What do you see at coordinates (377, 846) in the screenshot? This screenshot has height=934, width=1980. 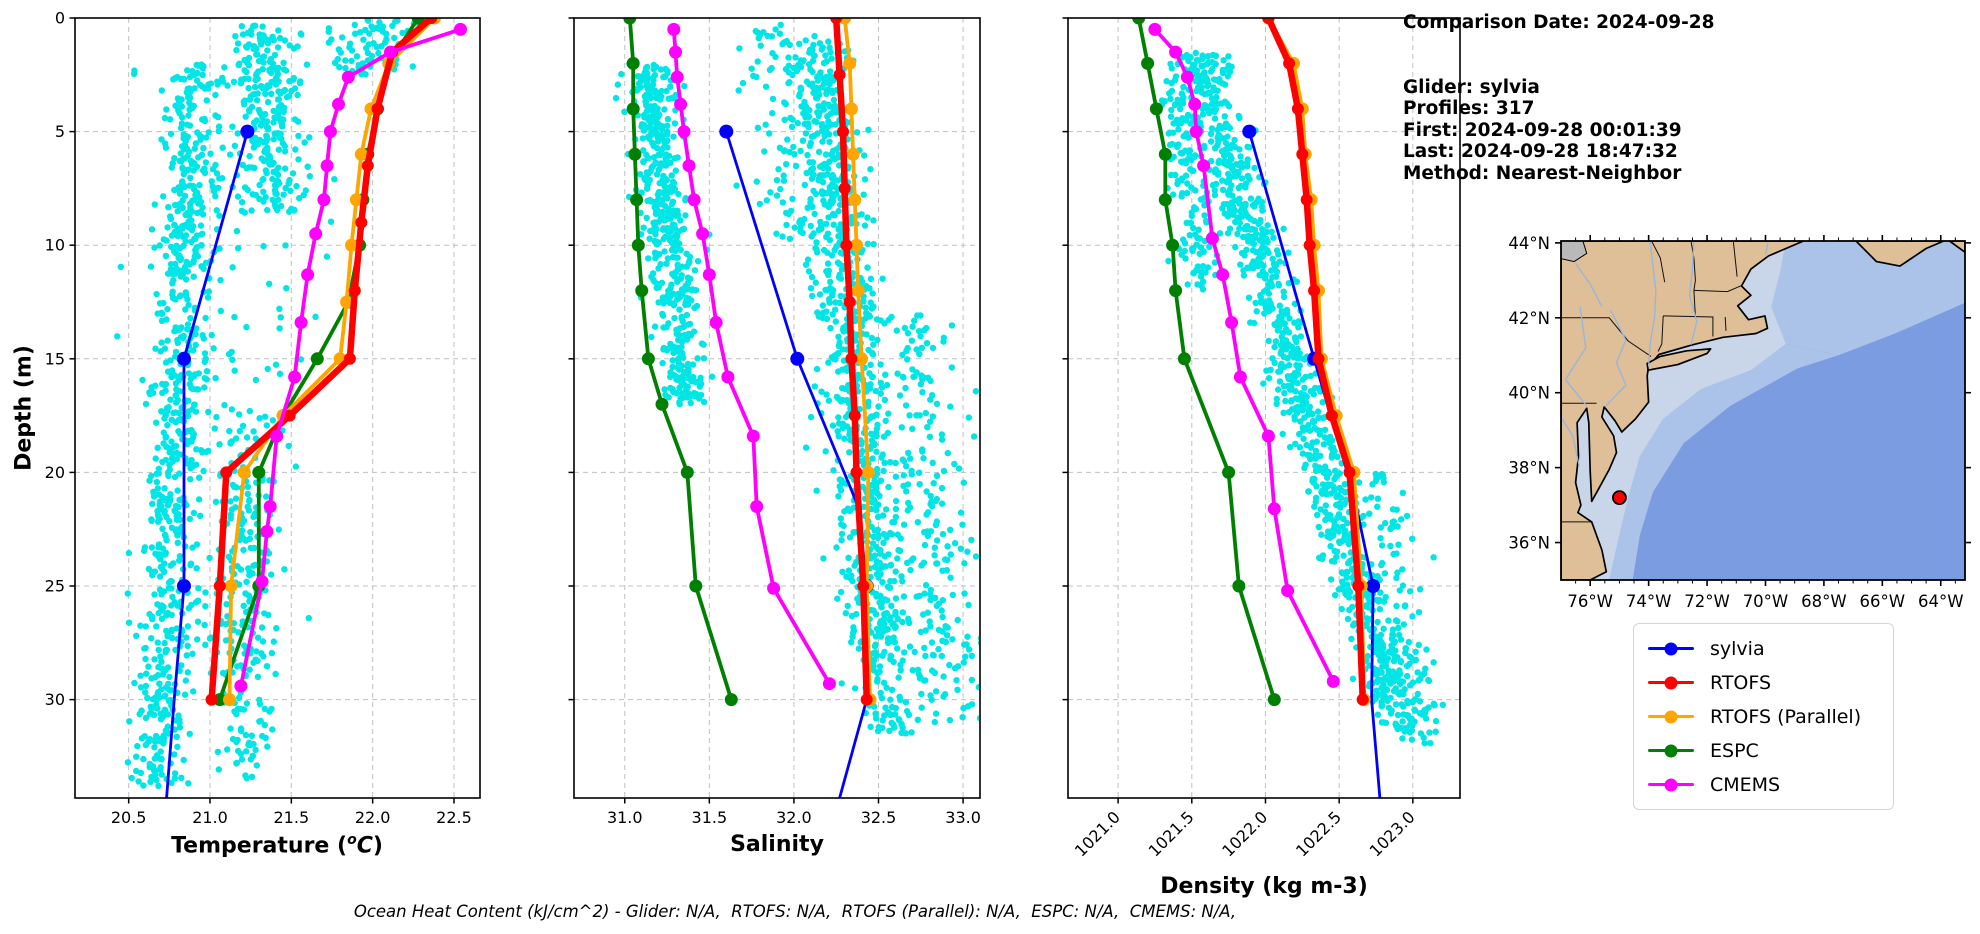 I see `axis-label-part: )` at bounding box center [377, 846].